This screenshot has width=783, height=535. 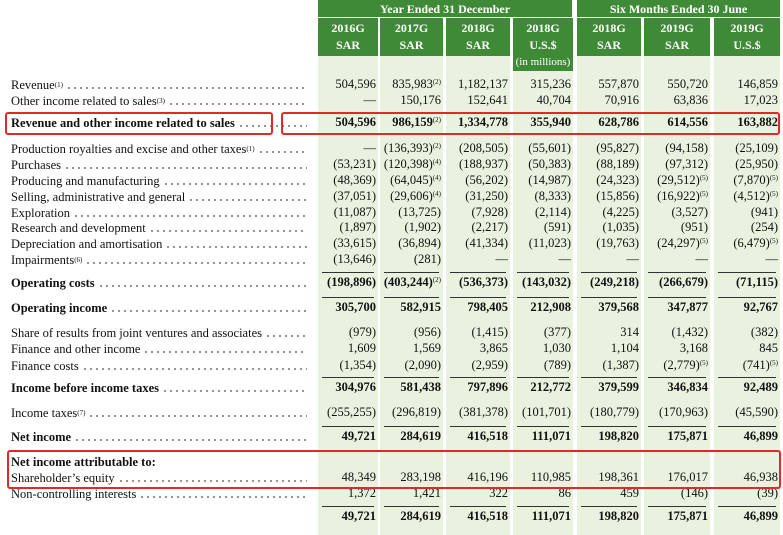 I want to click on value-text: (7,928), so click(x=489, y=212).